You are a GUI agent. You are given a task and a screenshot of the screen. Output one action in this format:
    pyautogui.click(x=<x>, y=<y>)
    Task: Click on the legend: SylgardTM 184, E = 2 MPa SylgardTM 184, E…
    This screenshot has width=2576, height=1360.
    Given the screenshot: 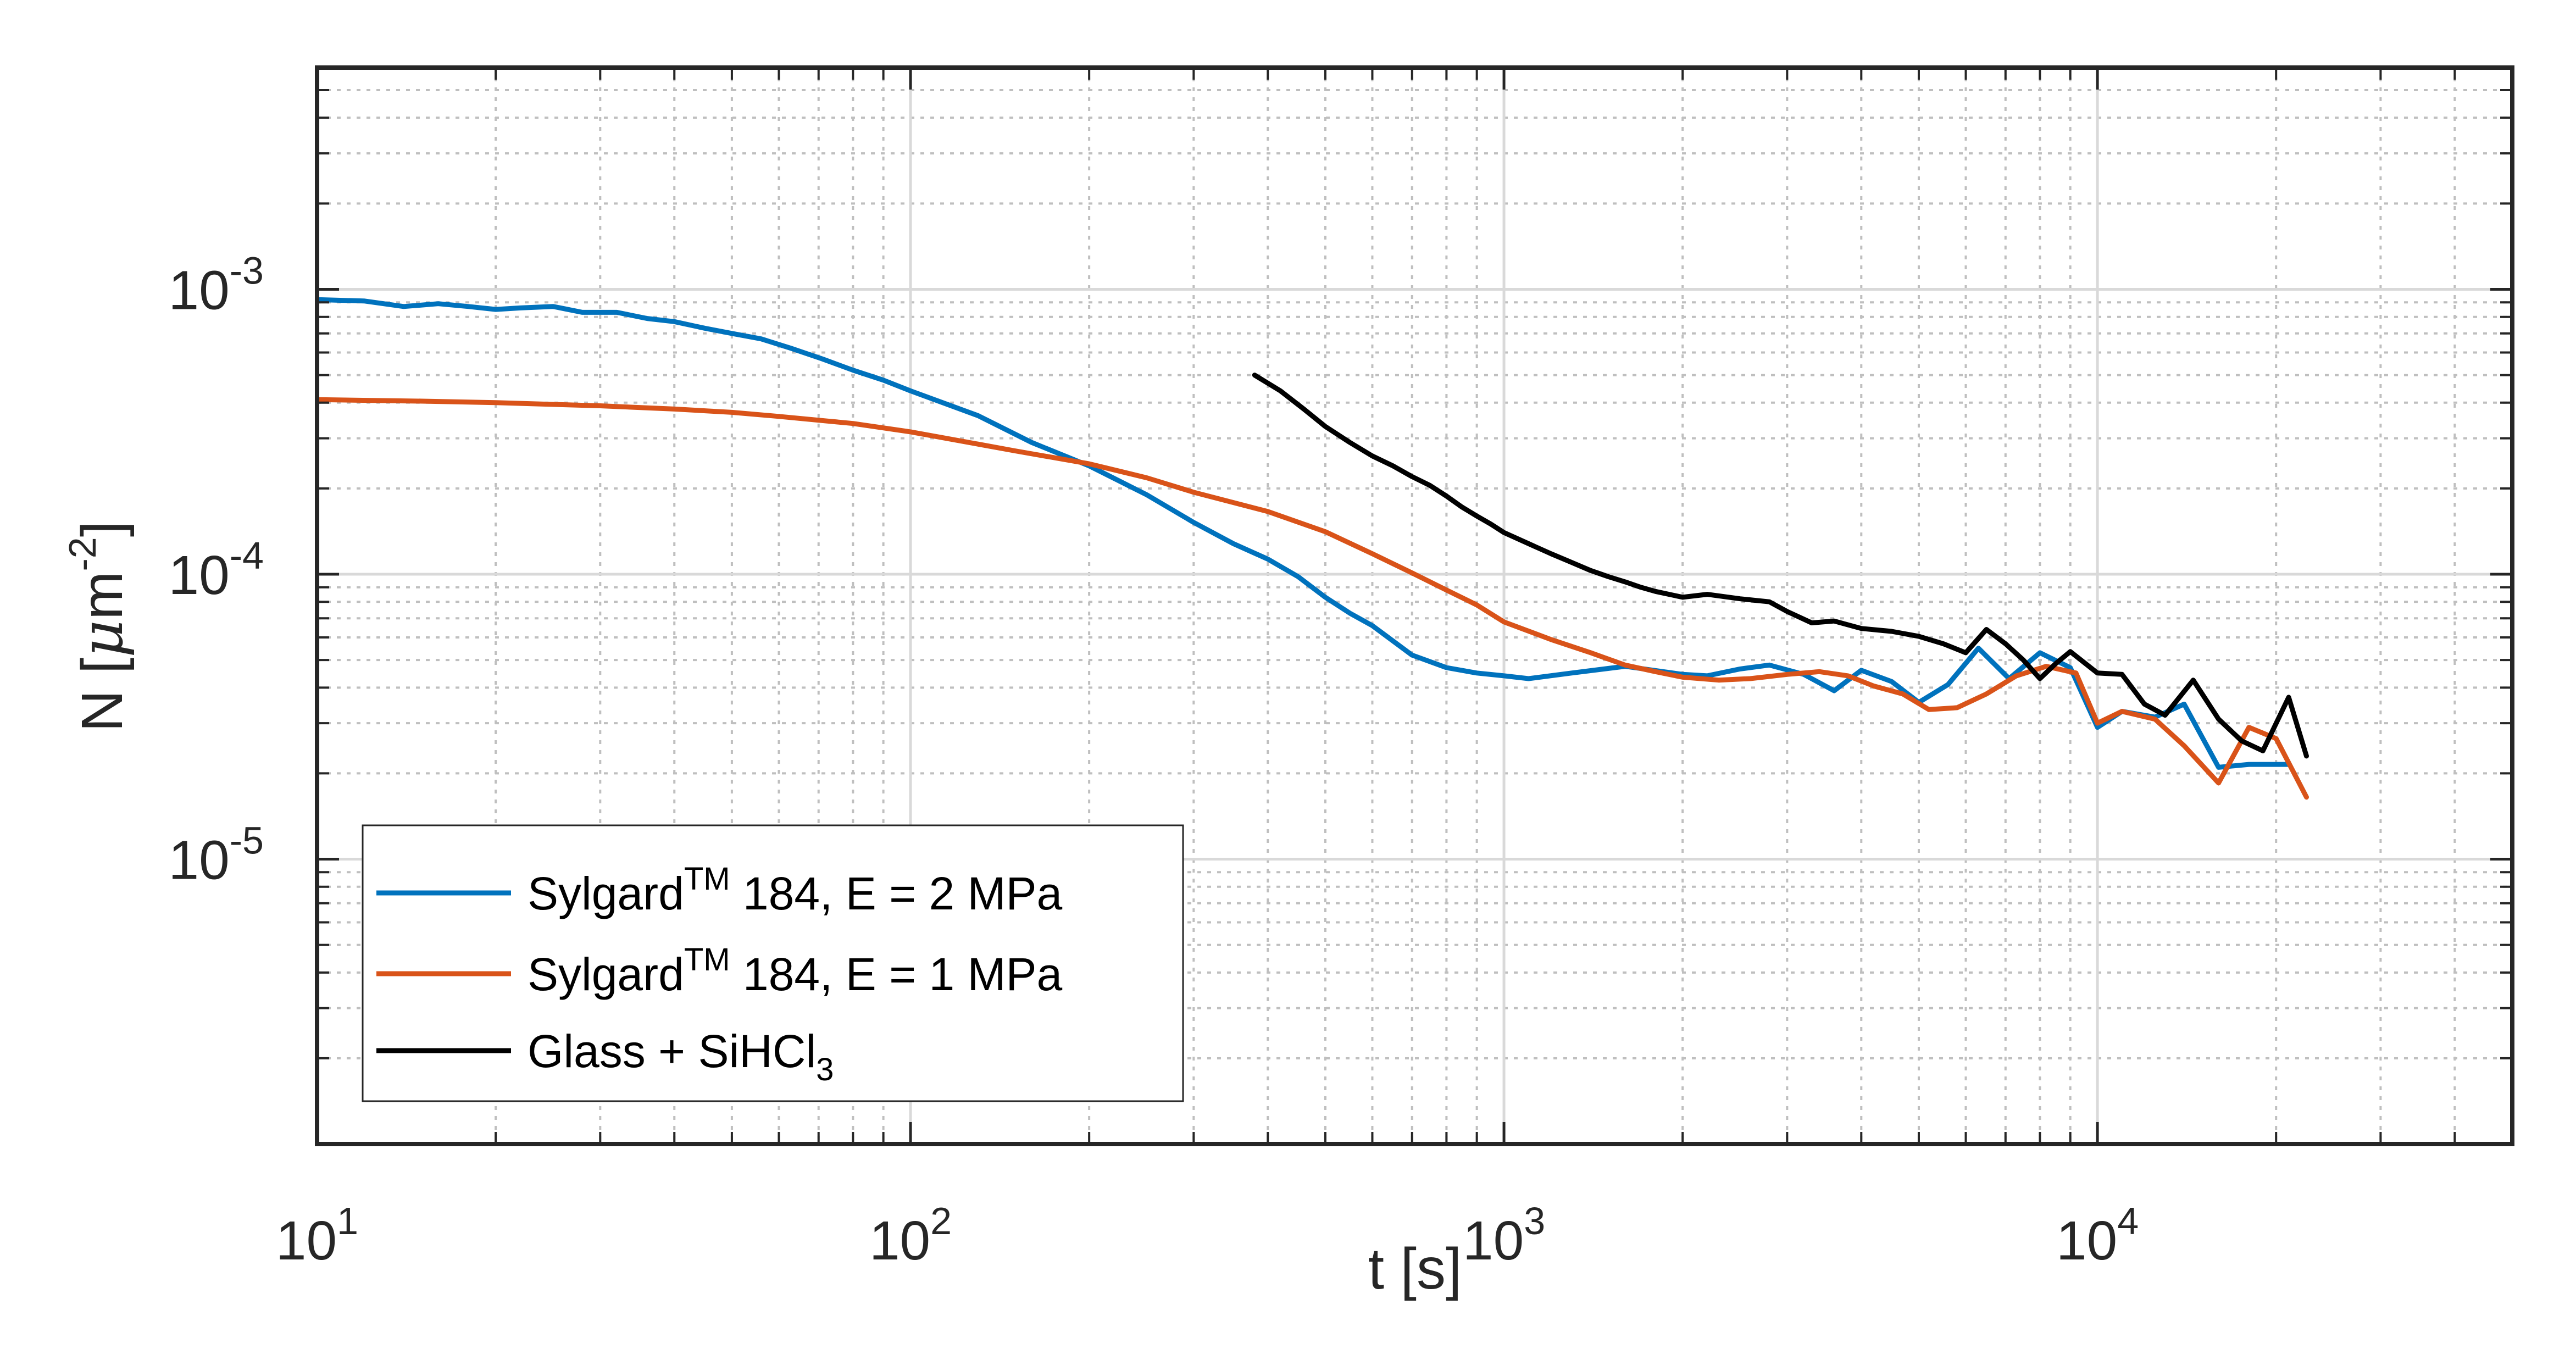 What is the action you would take?
    pyautogui.click(x=773, y=963)
    